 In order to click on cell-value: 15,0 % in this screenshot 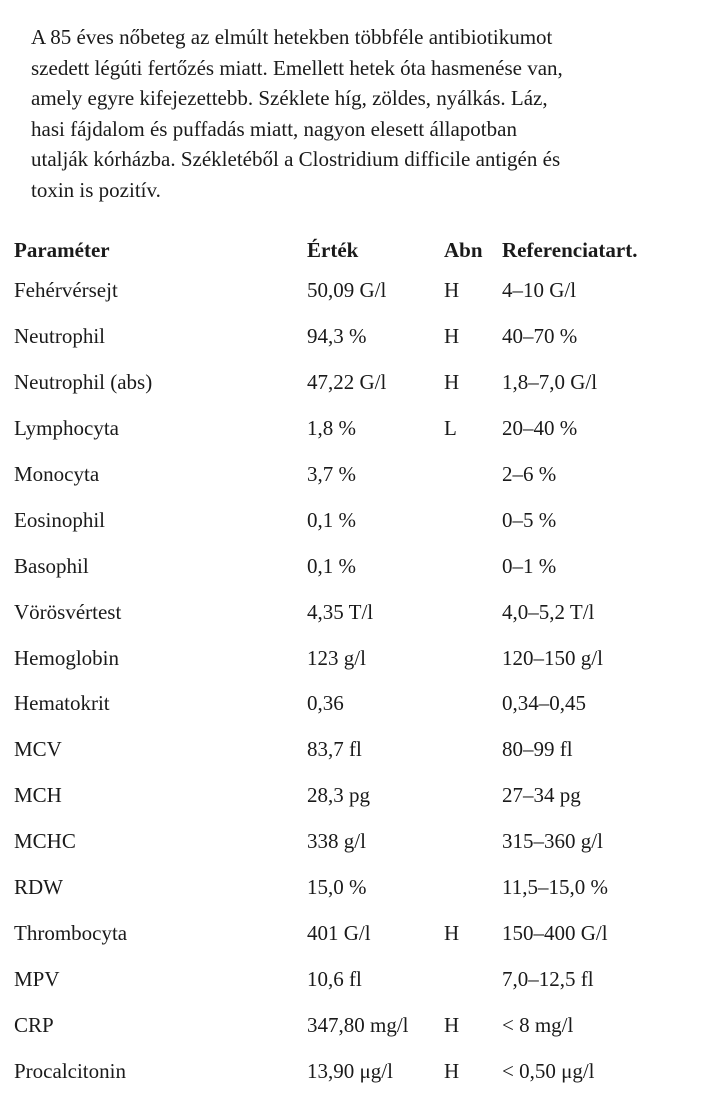, I will do `click(337, 887)`.